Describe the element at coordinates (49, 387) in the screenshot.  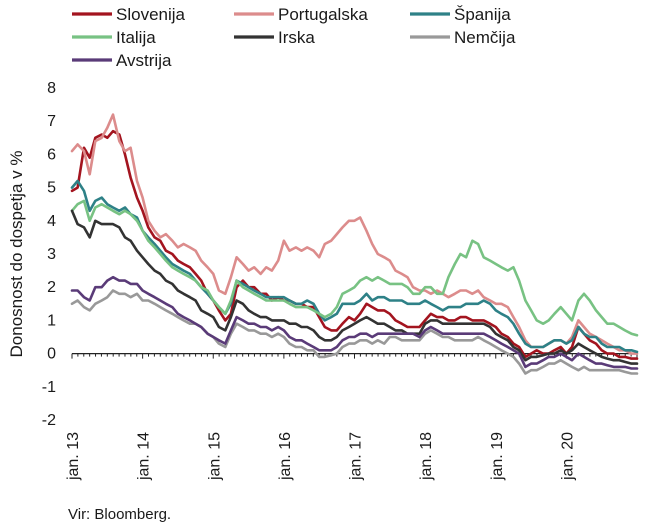
I see `y-tick-label: -1` at that location.